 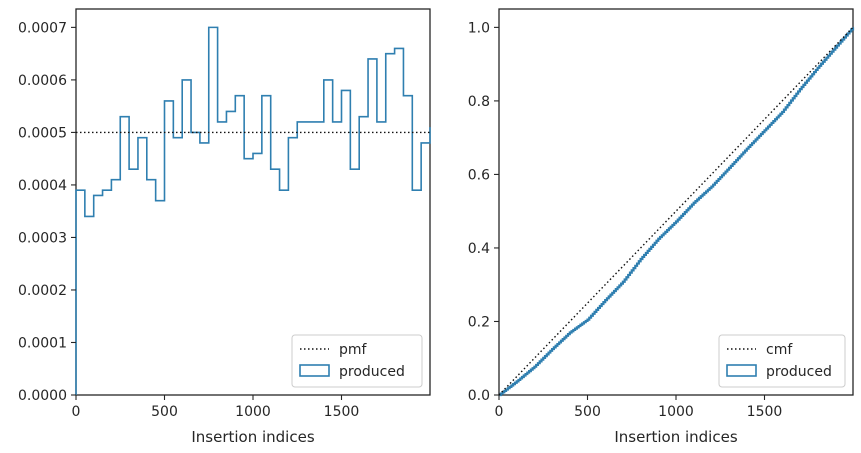 I want to click on y-tick-label: 0.0004, so click(x=42, y=186).